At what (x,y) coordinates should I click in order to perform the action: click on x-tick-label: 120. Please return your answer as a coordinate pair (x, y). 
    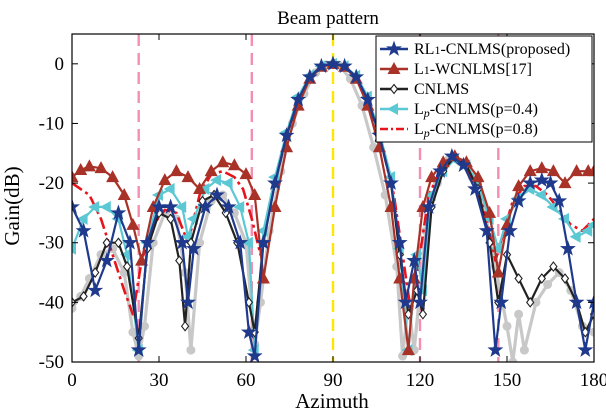
    Looking at the image, I should click on (420, 380).